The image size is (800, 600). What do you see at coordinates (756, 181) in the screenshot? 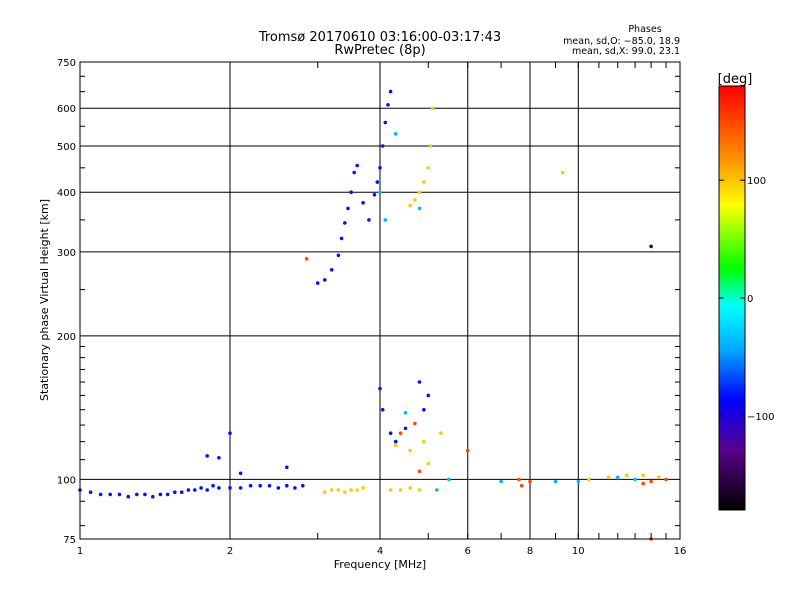
I see `colorbar-tick-label: 100` at bounding box center [756, 181].